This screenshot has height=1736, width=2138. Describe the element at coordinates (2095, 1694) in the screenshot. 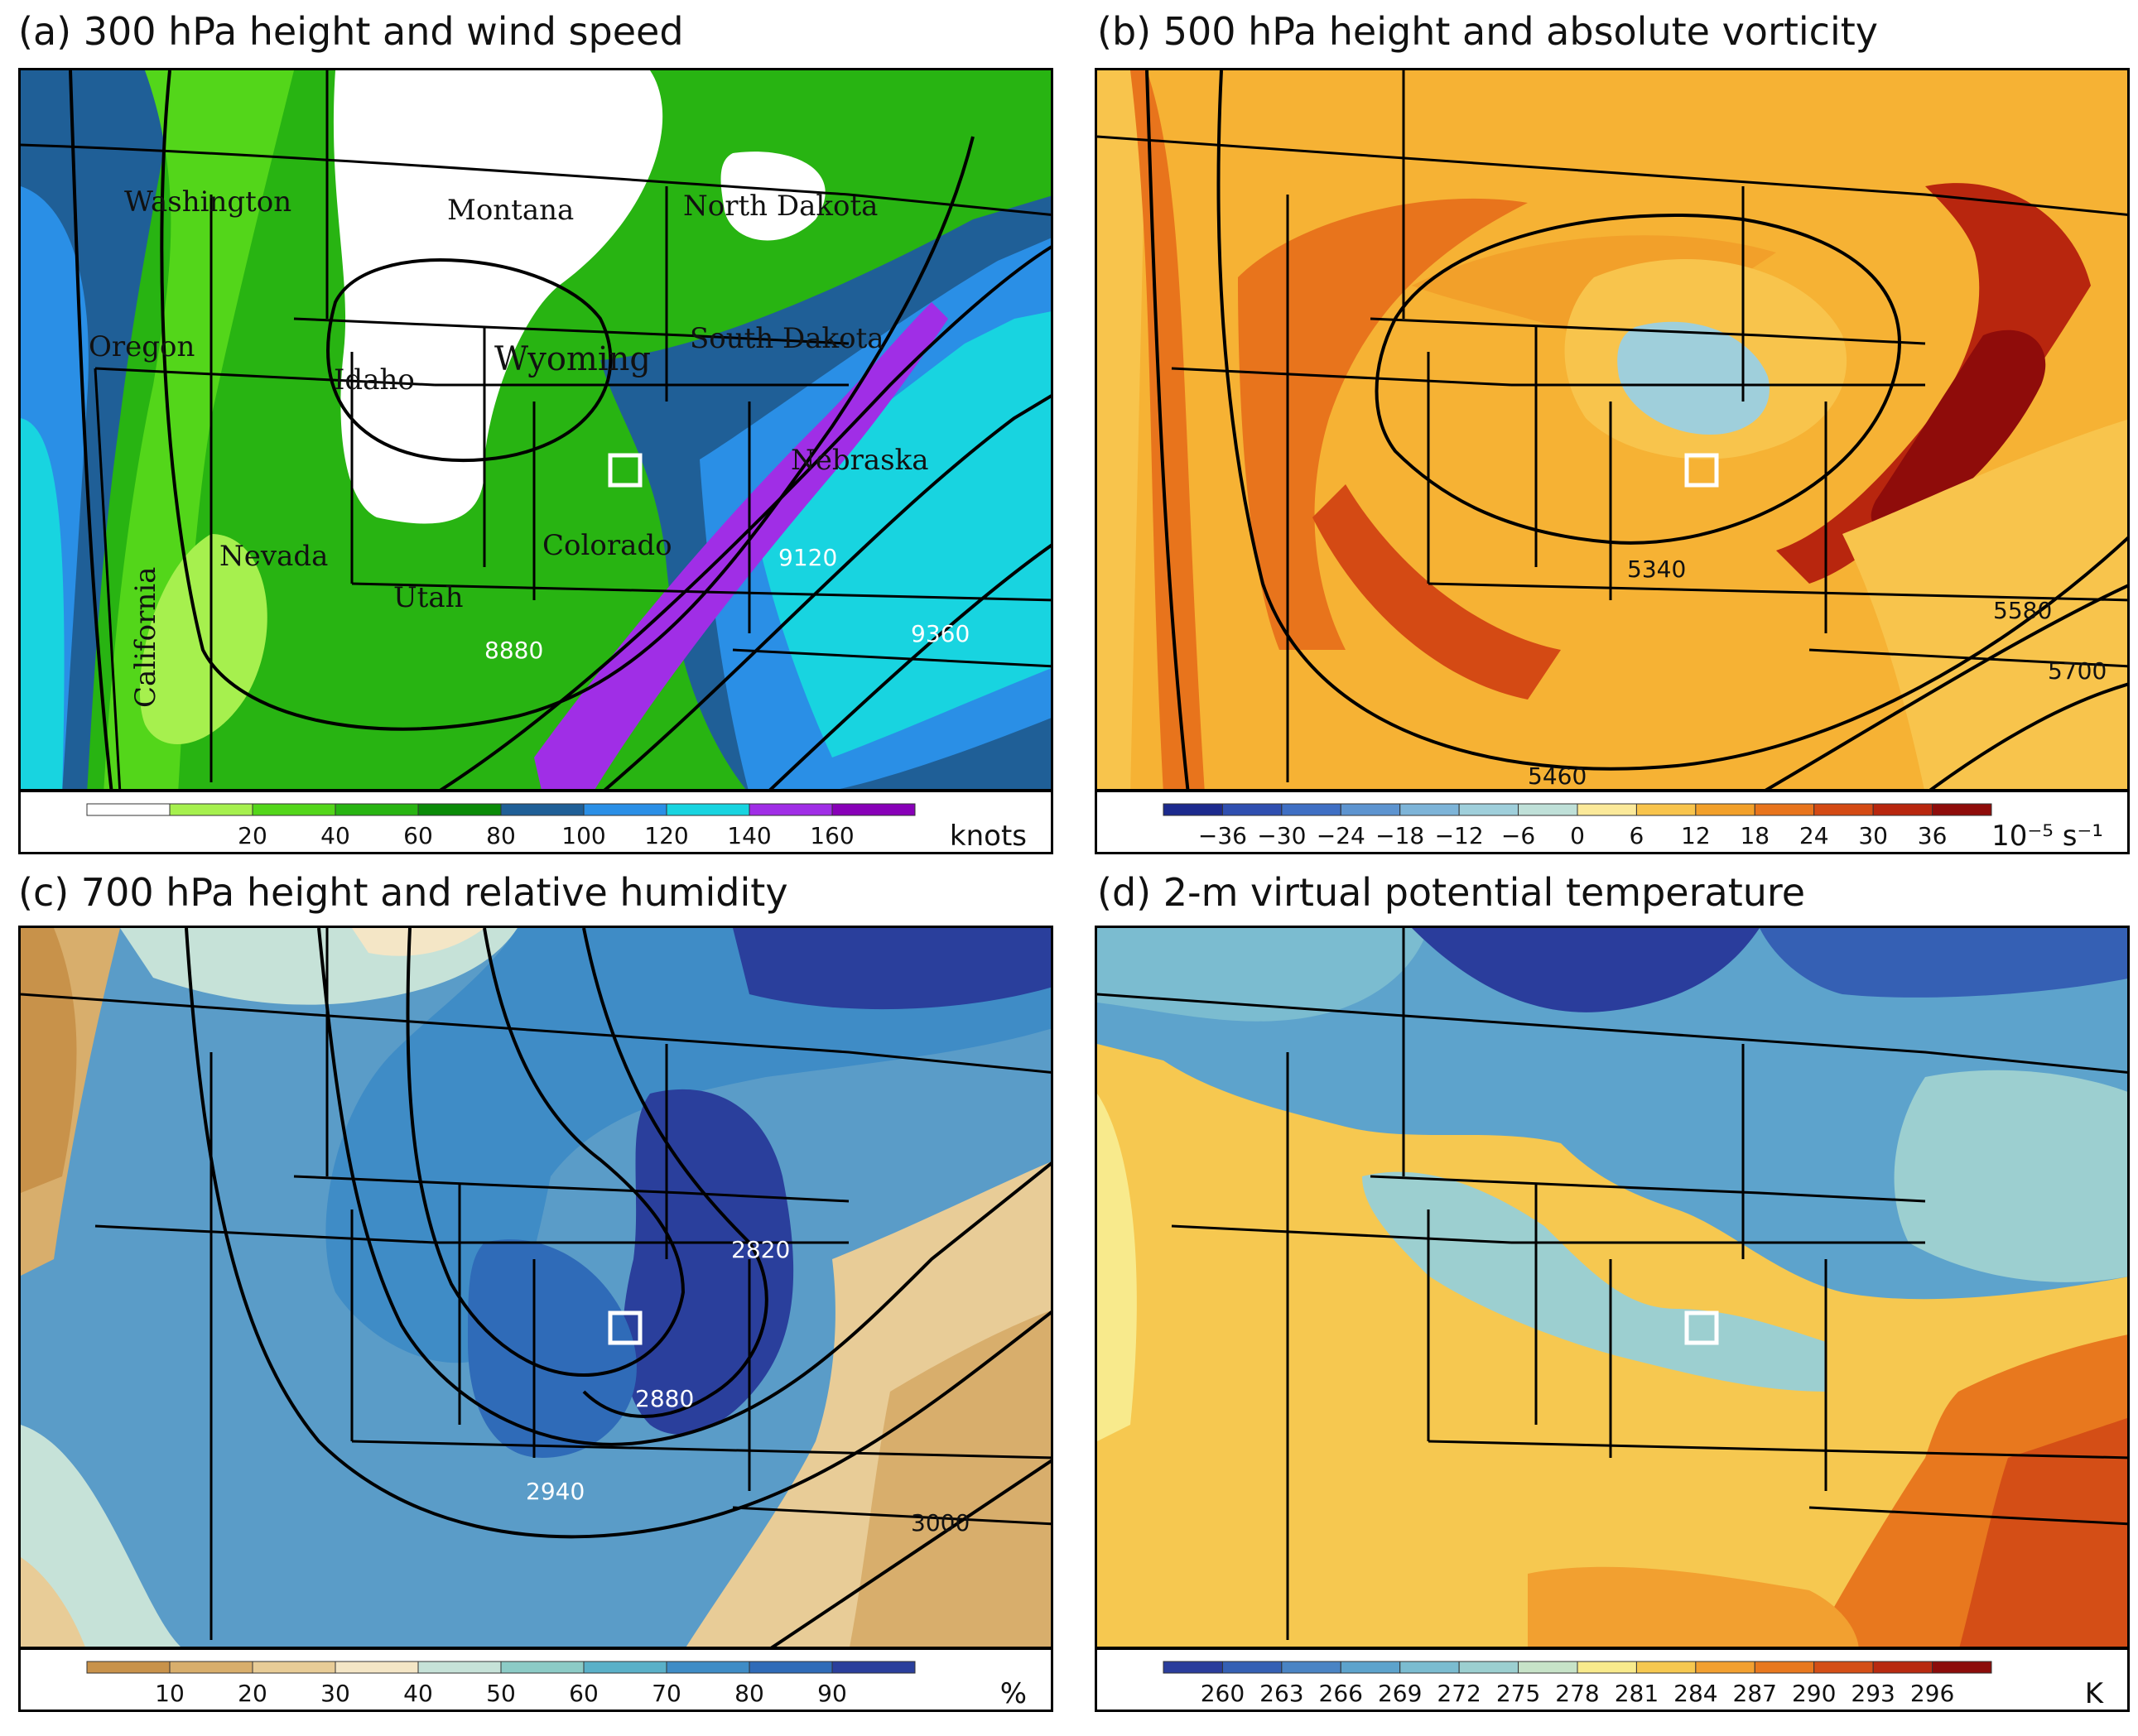

I see `colorbar-unit-label: K` at that location.